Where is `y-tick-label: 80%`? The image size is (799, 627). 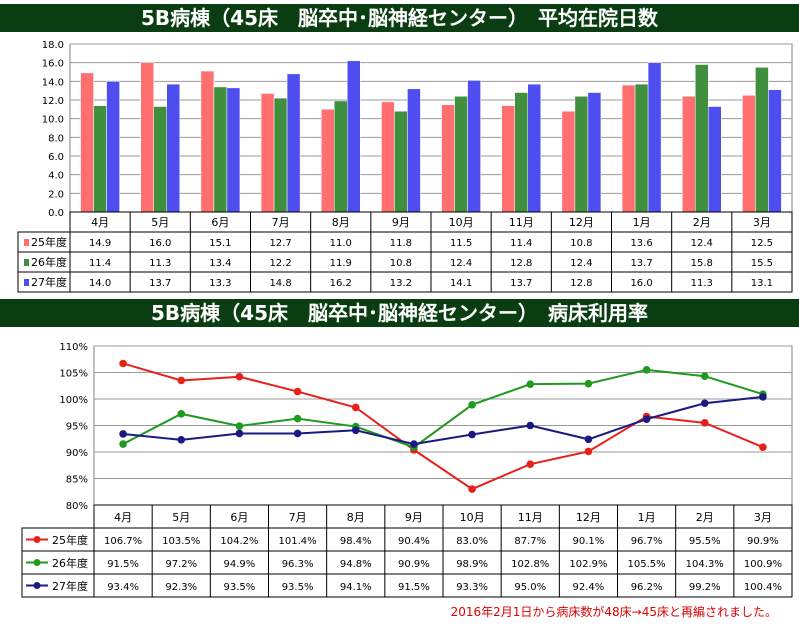 y-tick-label: 80% is located at coordinates (77, 506).